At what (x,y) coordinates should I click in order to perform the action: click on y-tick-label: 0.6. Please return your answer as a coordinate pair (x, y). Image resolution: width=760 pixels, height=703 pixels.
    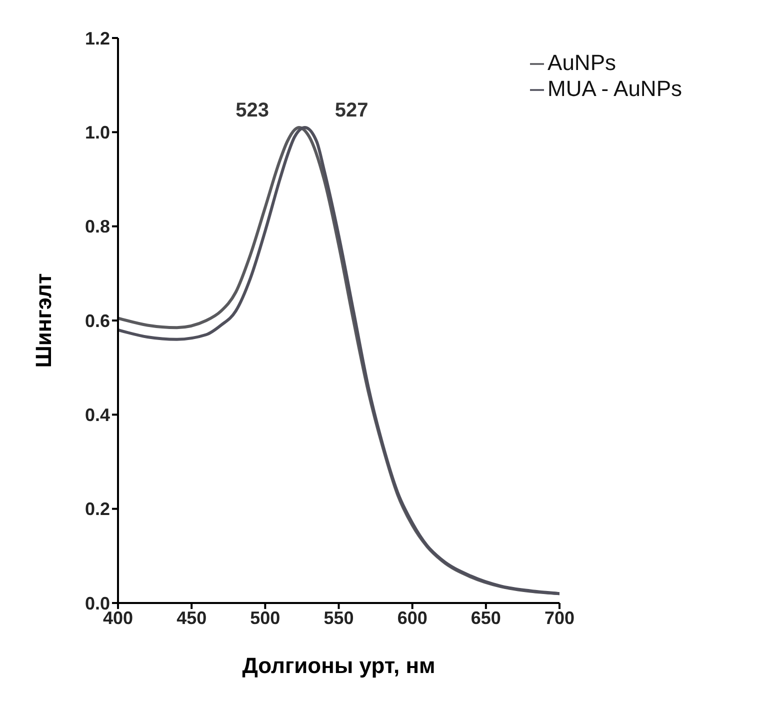
    Looking at the image, I should click on (97, 320).